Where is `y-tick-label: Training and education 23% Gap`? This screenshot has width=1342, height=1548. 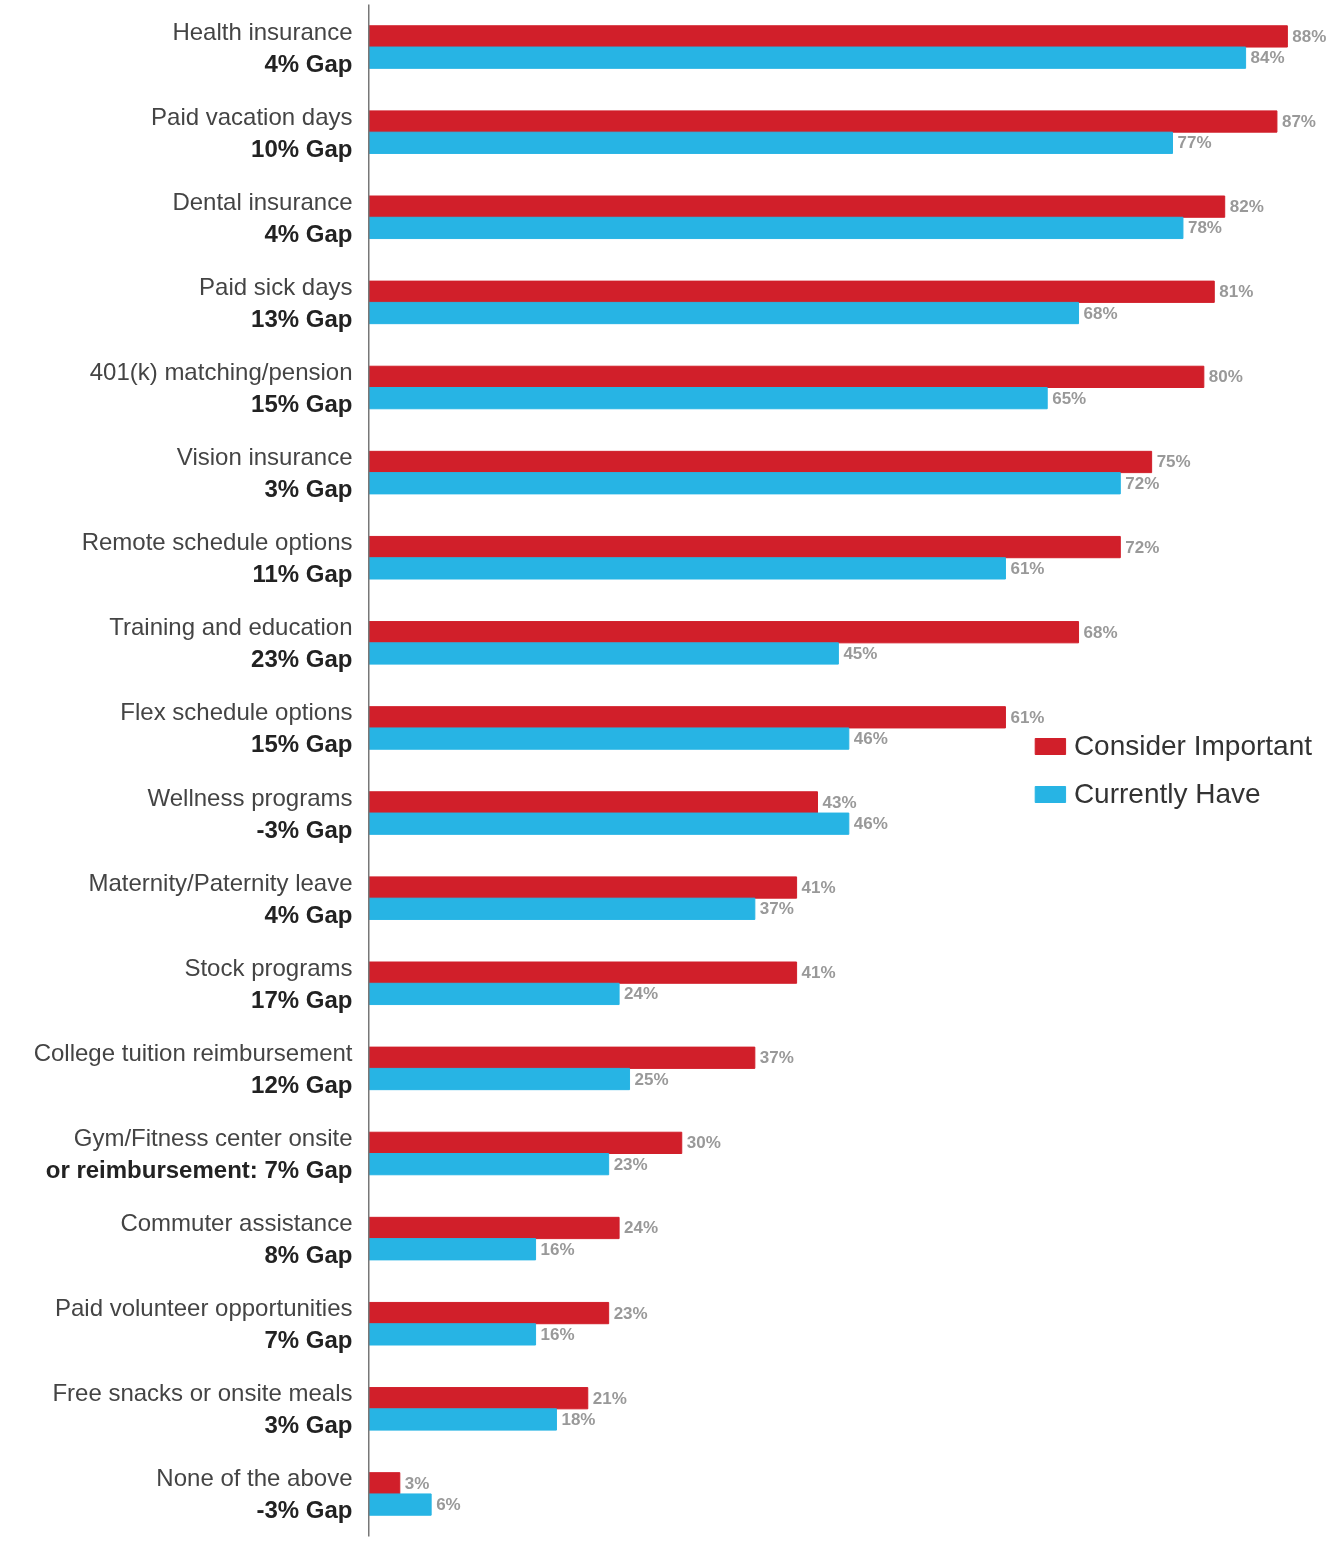 y-tick-label: Training and education 23% Gap is located at coordinates (231, 643).